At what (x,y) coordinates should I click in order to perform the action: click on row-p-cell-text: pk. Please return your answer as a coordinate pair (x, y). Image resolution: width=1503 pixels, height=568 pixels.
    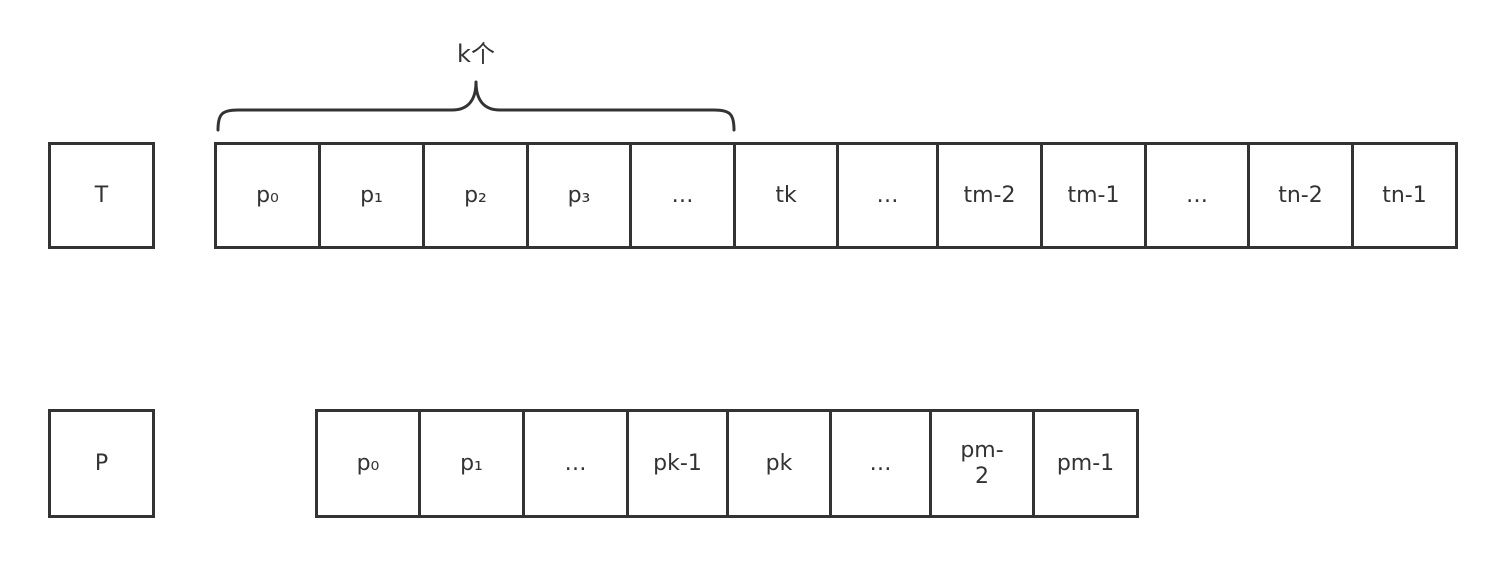
    Looking at the image, I should click on (779, 463).